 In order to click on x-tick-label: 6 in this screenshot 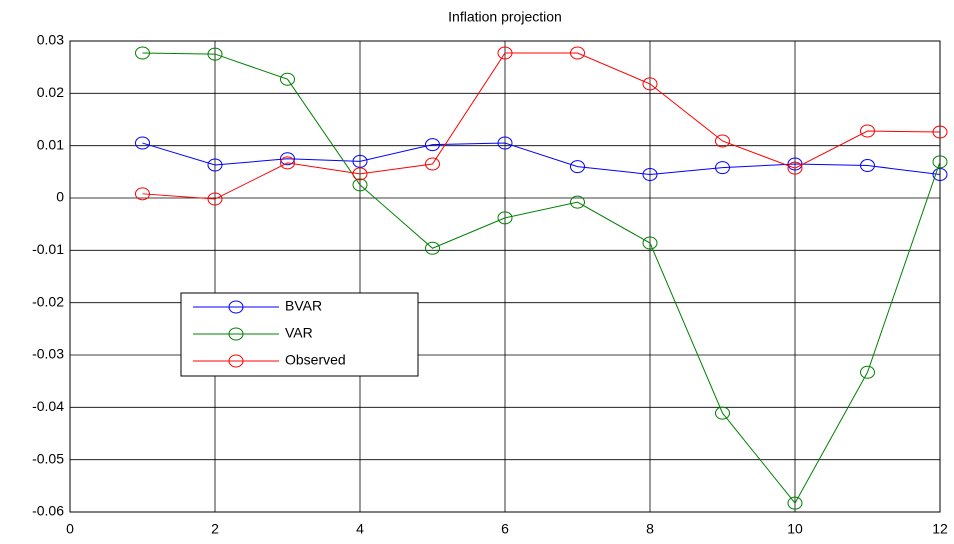, I will do `click(505, 529)`.